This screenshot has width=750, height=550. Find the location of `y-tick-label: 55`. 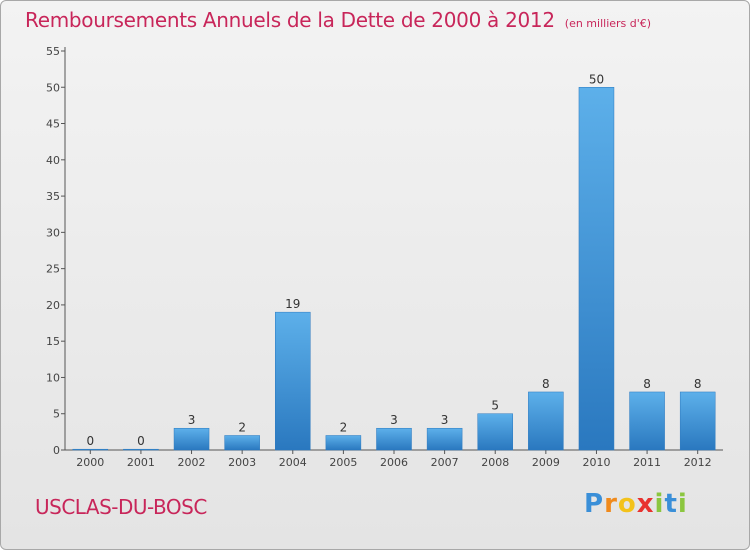

y-tick-label: 55 is located at coordinates (53, 51).